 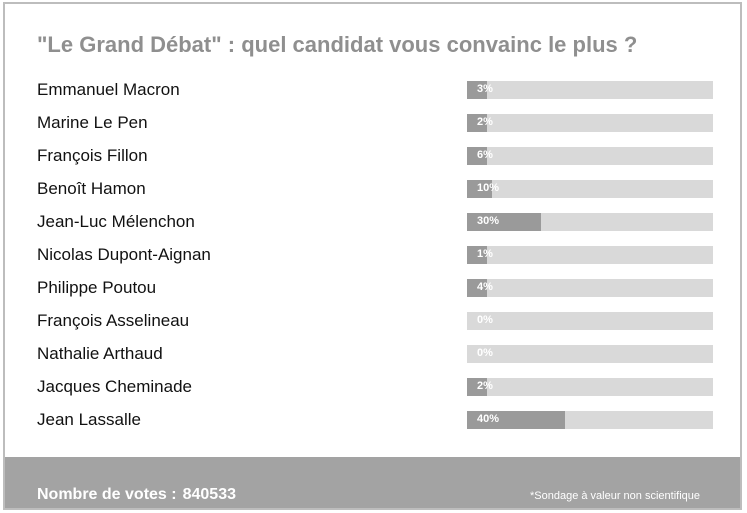 I want to click on result-bar-track: 40%, so click(x=590, y=420).